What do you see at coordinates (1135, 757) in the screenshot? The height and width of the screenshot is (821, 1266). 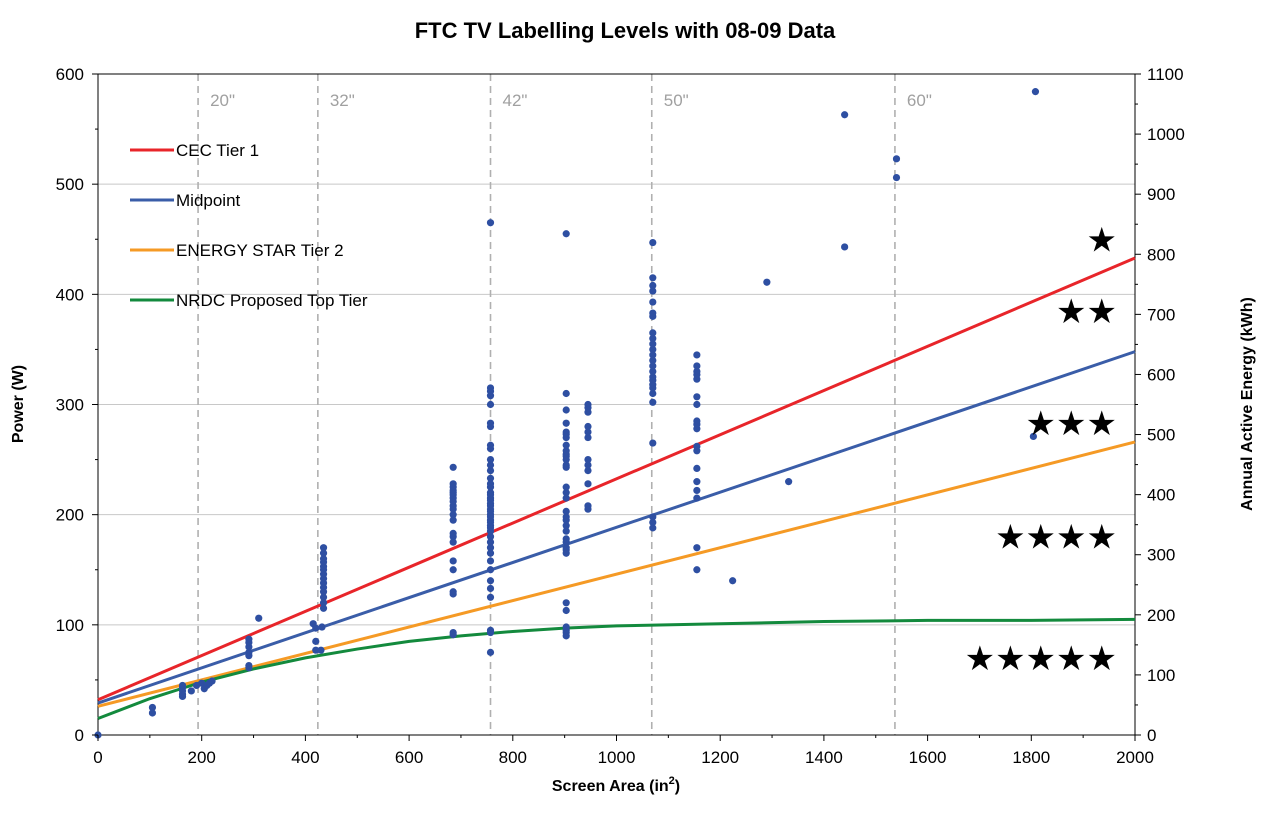 I see `x-tick-label: 2000` at bounding box center [1135, 757].